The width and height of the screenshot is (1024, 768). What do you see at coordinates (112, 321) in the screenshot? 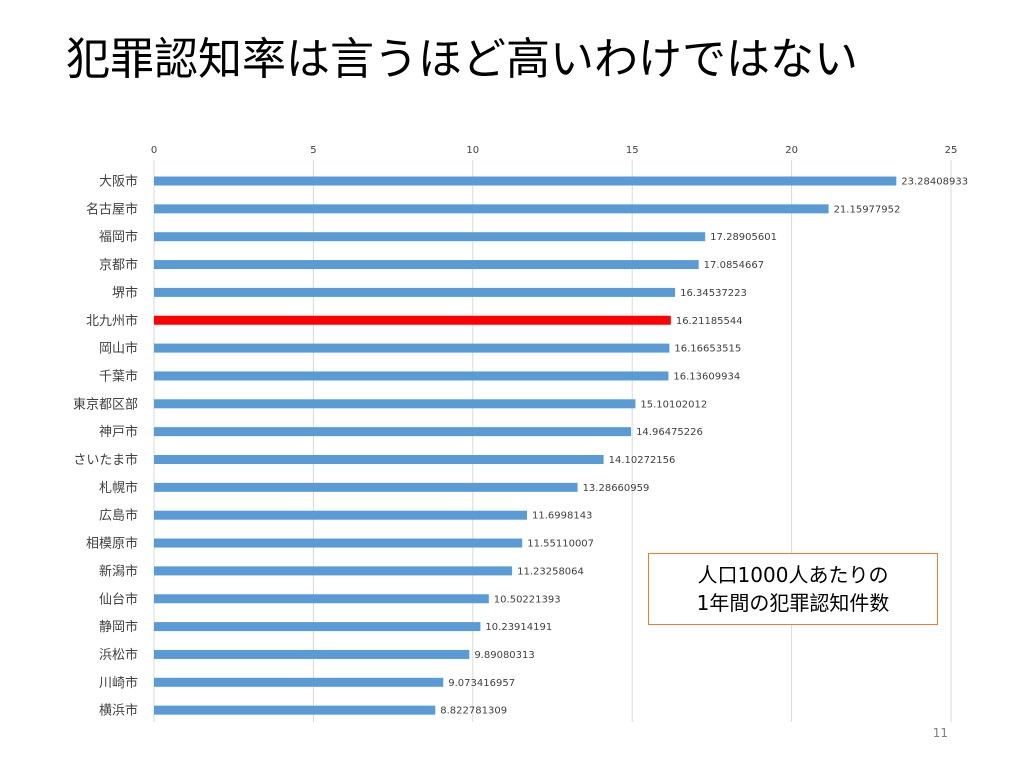
I see `category-label: 北九州市` at bounding box center [112, 321].